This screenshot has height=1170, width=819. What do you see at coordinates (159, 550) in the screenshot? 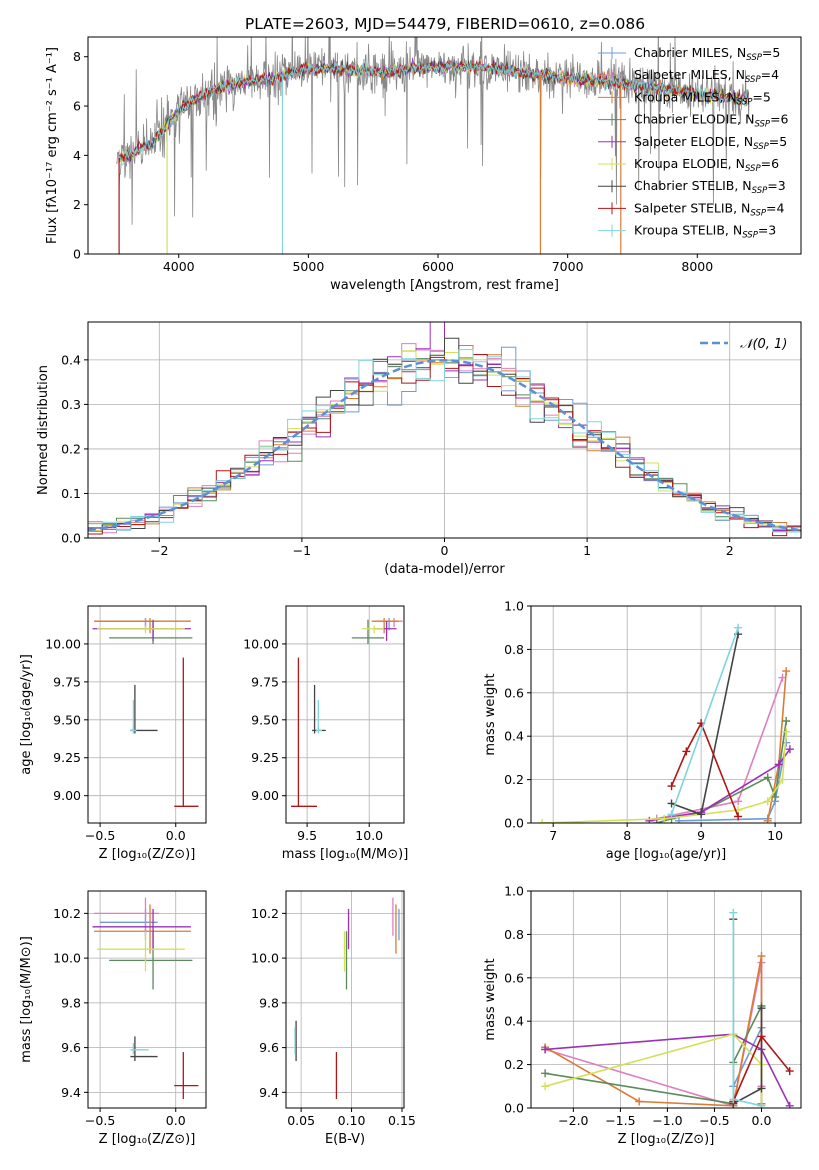
I see `x-tick-label: −2` at bounding box center [159, 550].